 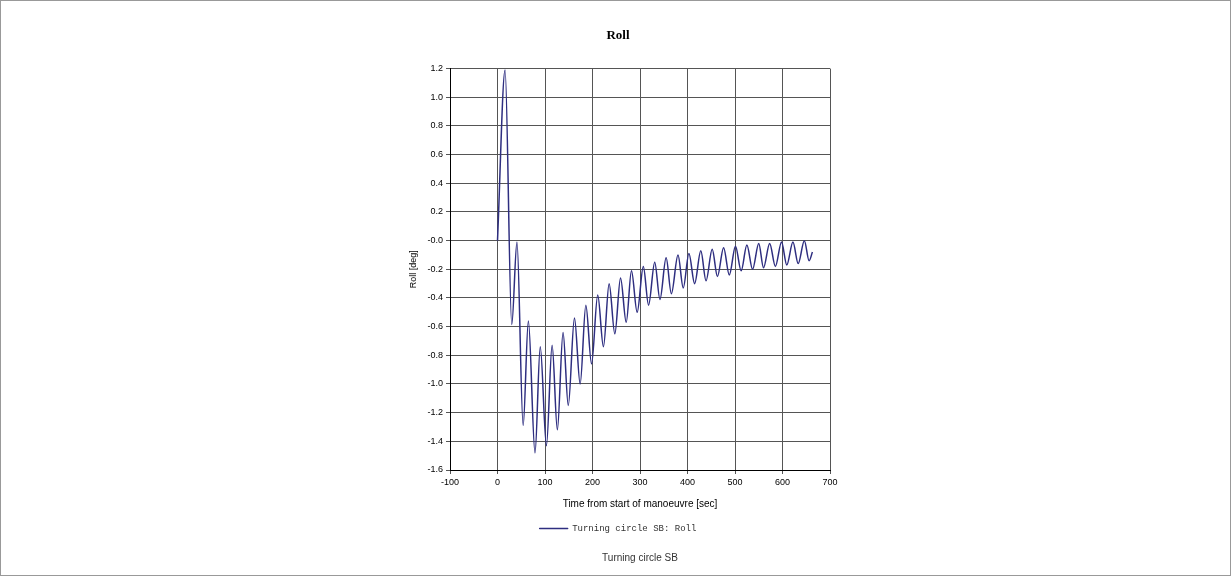 What do you see at coordinates (735, 481) in the screenshot?
I see `x-tick-label: 500` at bounding box center [735, 481].